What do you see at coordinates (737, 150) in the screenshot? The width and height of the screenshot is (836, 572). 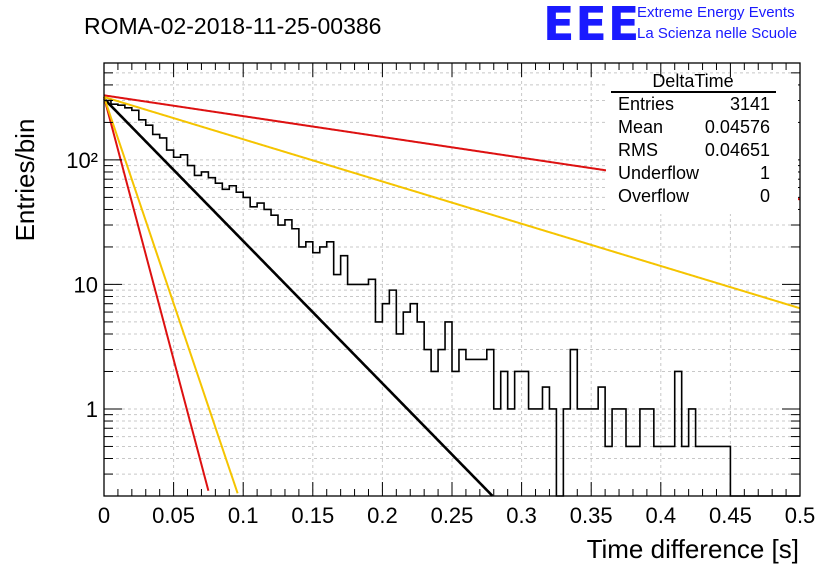 I see `stats-value: 0.04651` at bounding box center [737, 150].